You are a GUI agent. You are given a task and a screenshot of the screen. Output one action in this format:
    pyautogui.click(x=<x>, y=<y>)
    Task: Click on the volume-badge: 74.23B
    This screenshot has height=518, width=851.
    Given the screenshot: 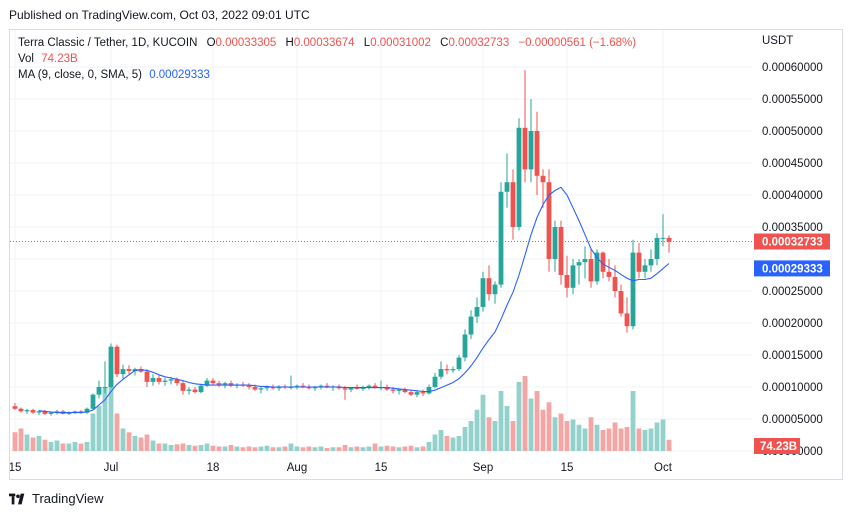 What is the action you would take?
    pyautogui.click(x=778, y=447)
    